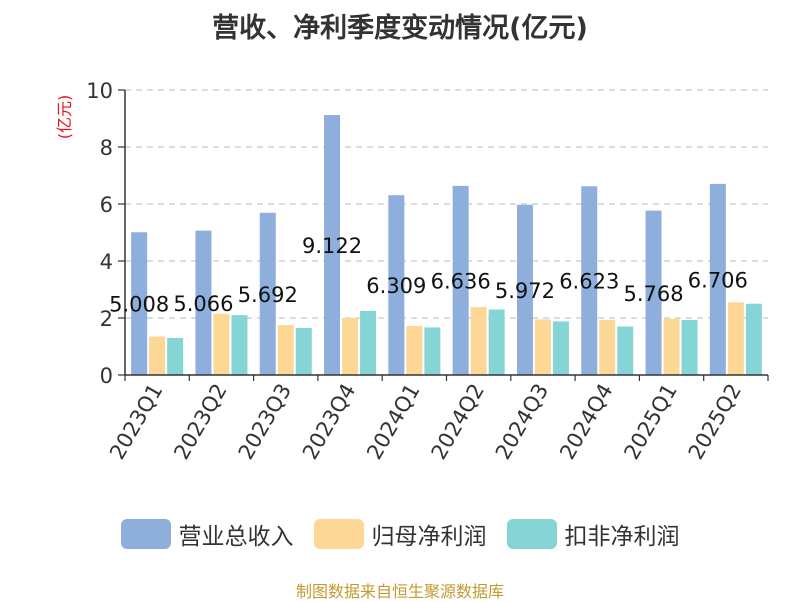  I want to click on bar-2-2024Q4, so click(625, 350).